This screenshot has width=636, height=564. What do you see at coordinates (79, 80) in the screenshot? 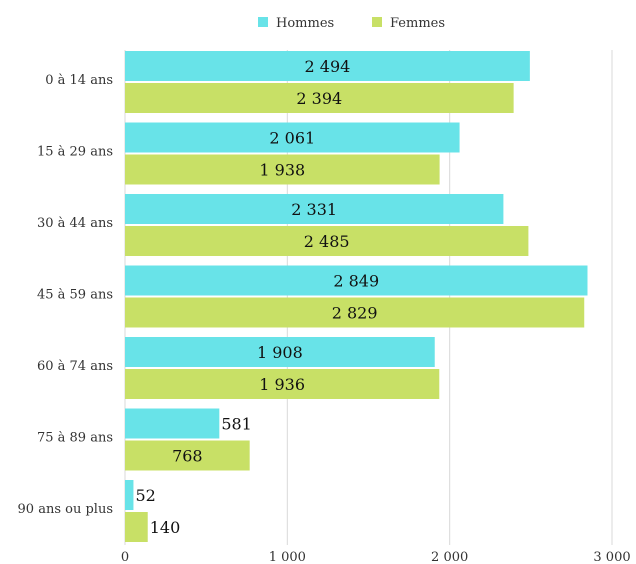
I see `category-label: 0 à 14 ans` at bounding box center [79, 80].